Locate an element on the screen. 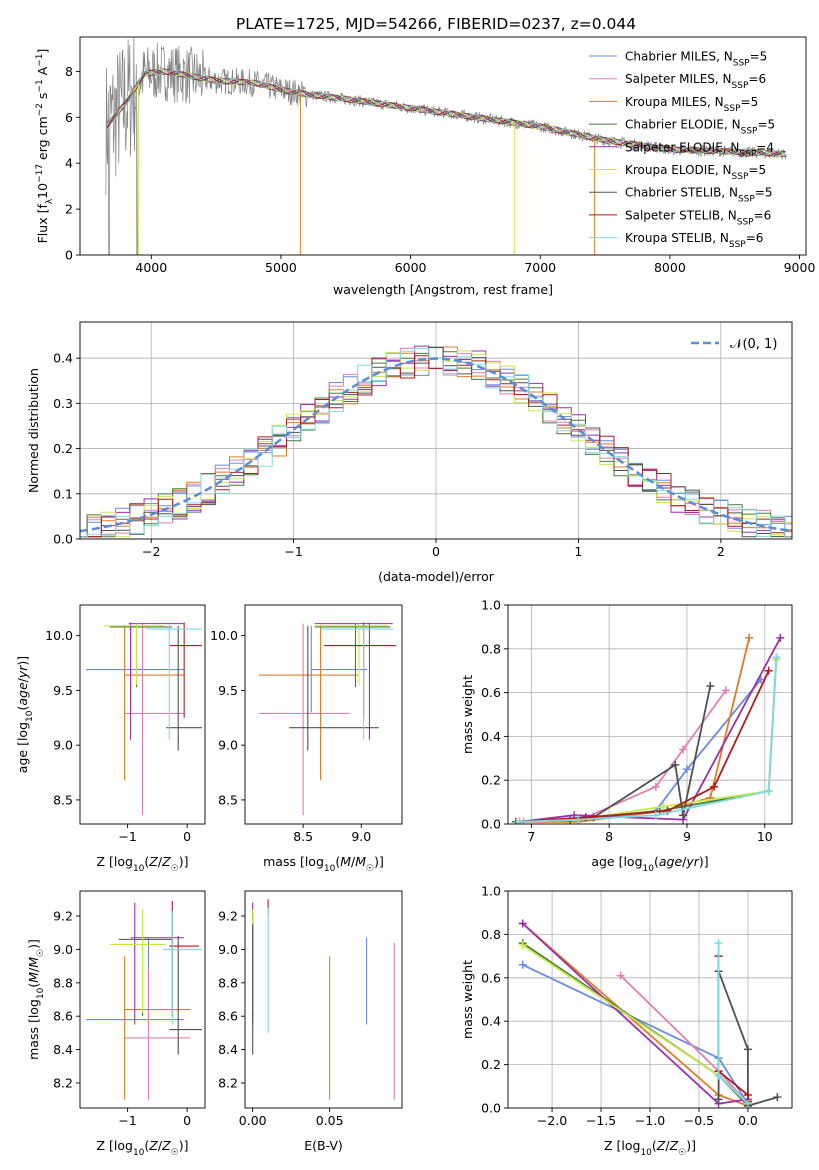 This screenshot has width=819, height=1170. y-axis-label: age [log10(age/yr)] is located at coordinates (25, 714).